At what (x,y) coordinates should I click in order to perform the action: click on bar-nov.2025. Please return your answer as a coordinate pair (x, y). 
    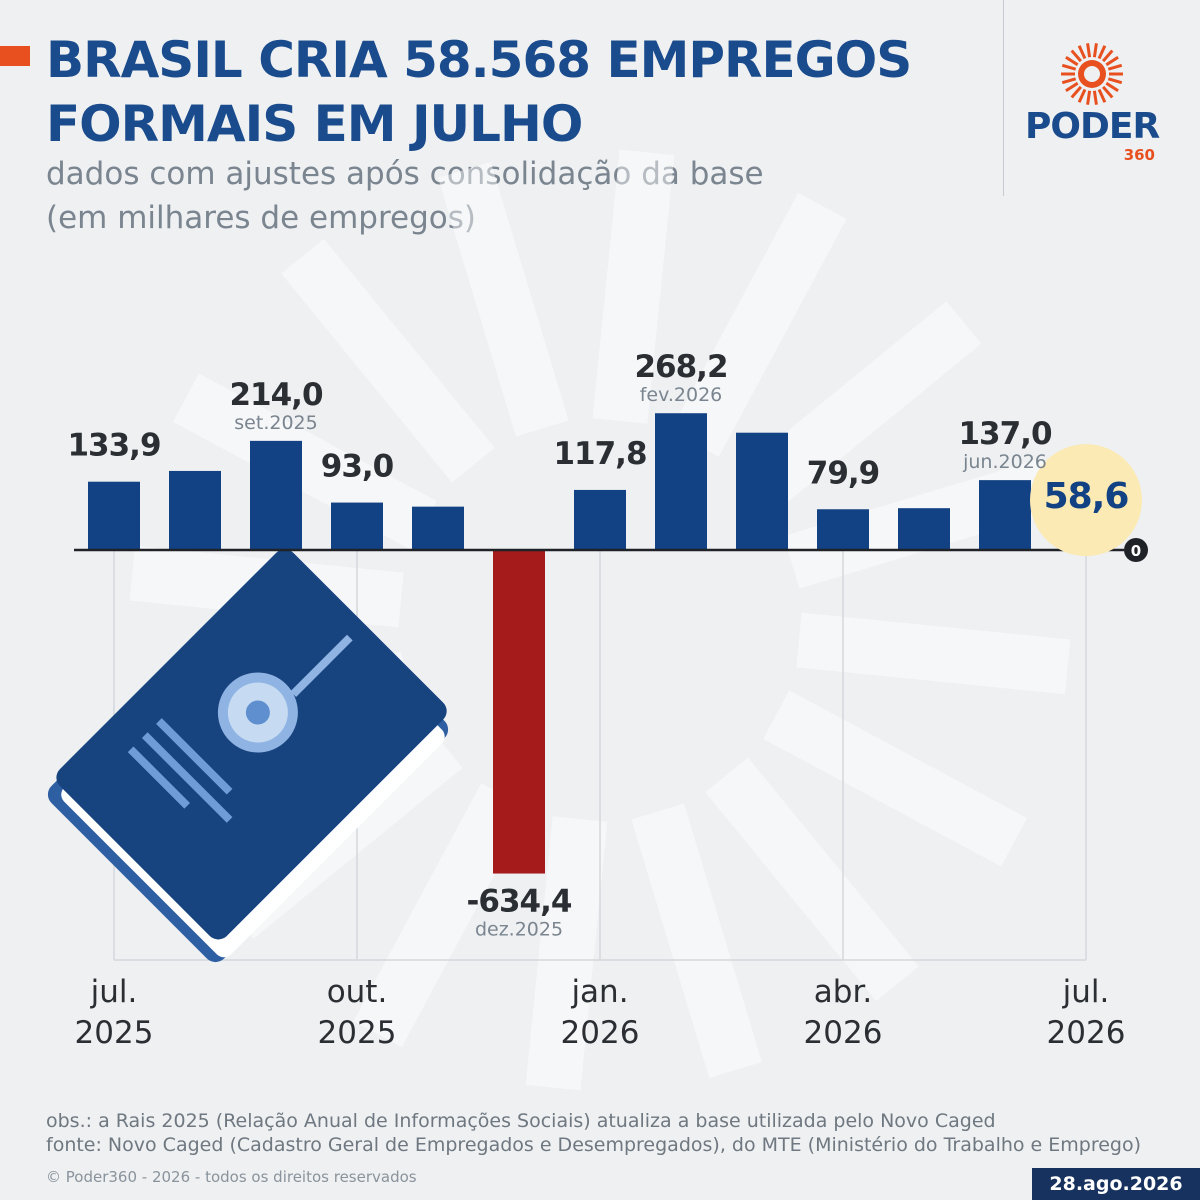
    Looking at the image, I should click on (438, 528).